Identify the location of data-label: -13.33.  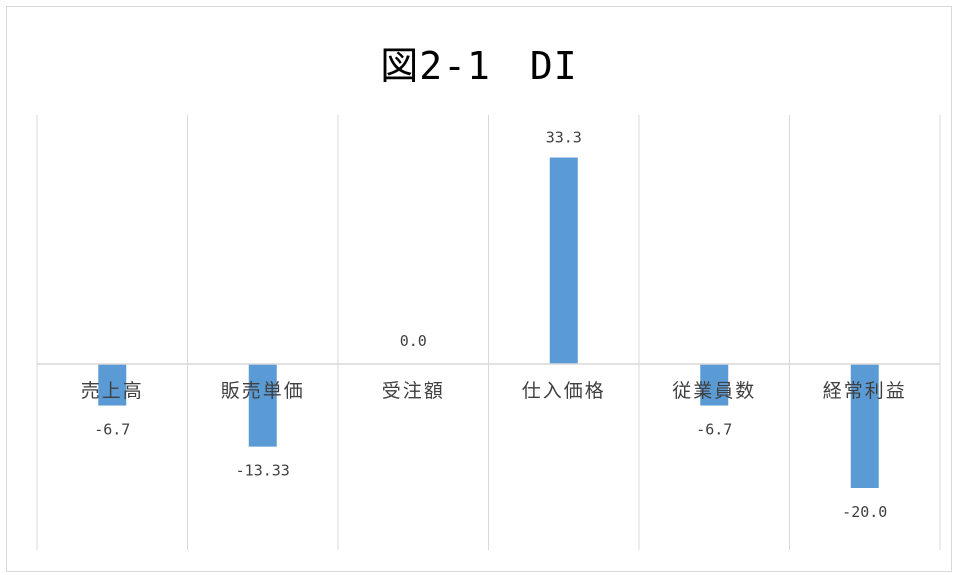
(263, 471).